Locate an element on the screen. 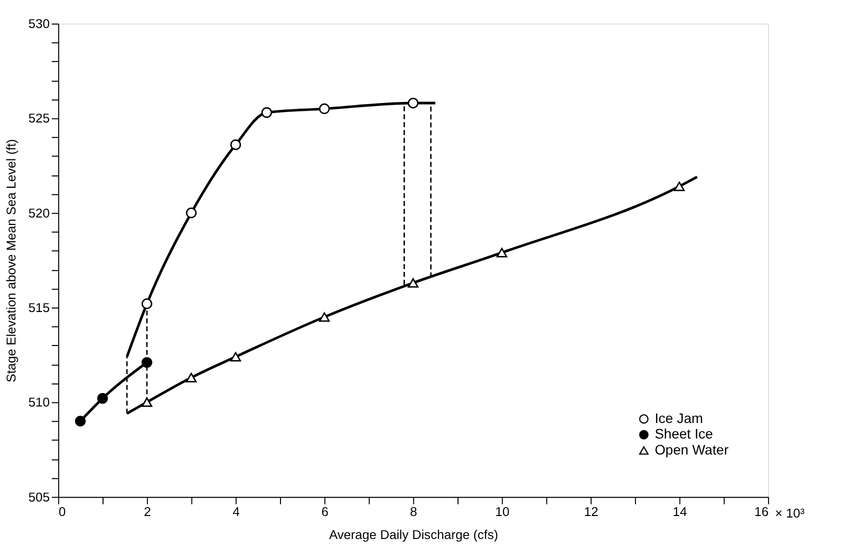  x-axis-title: Average Daily Discharge (cfs) is located at coordinates (413, 534).